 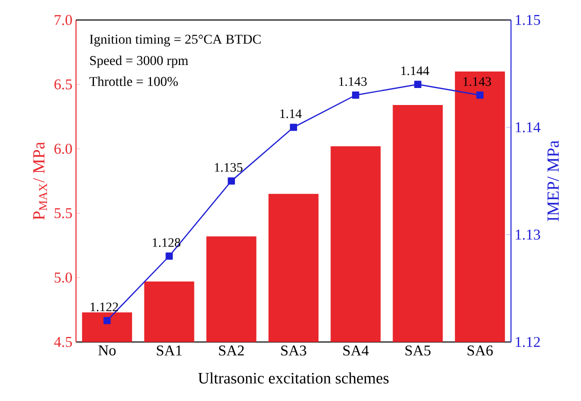 I want to click on data-label: 1.128, so click(x=166, y=242).